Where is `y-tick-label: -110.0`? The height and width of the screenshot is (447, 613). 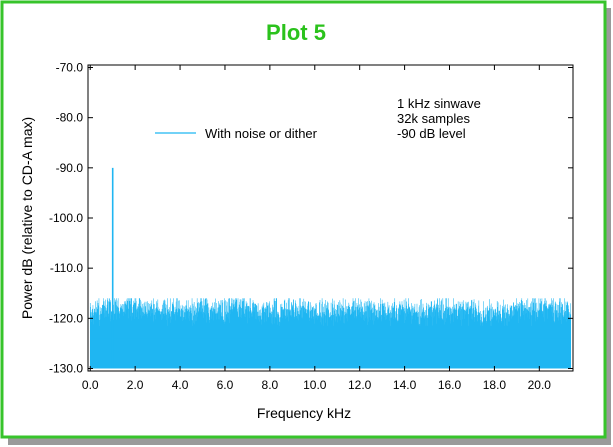
y-tick-label: -110.0 is located at coordinates (66, 268).